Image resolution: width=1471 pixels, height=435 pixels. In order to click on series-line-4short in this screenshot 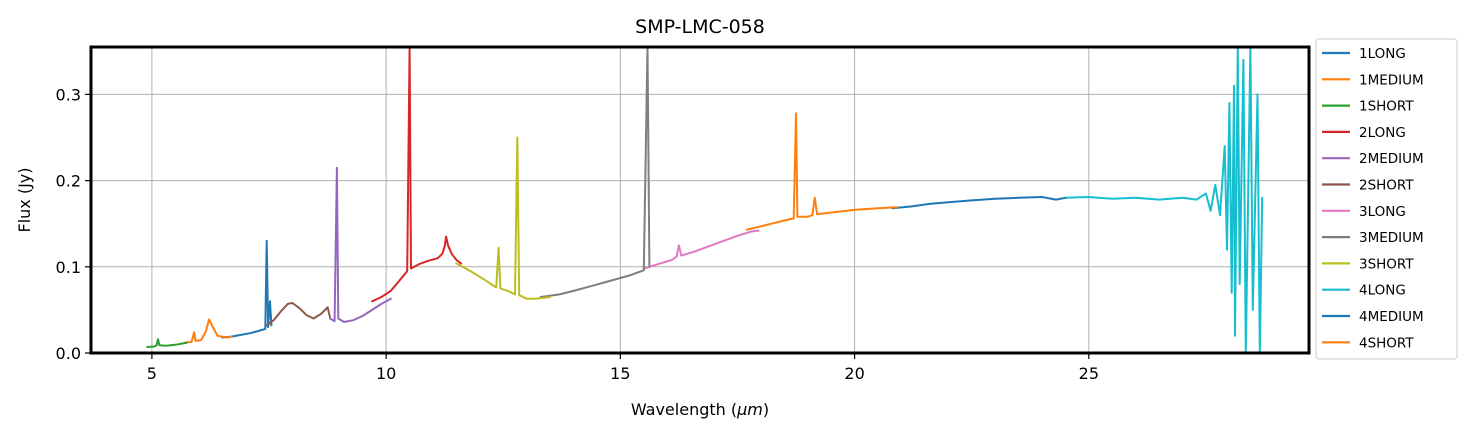, I will do `click(821, 171)`.